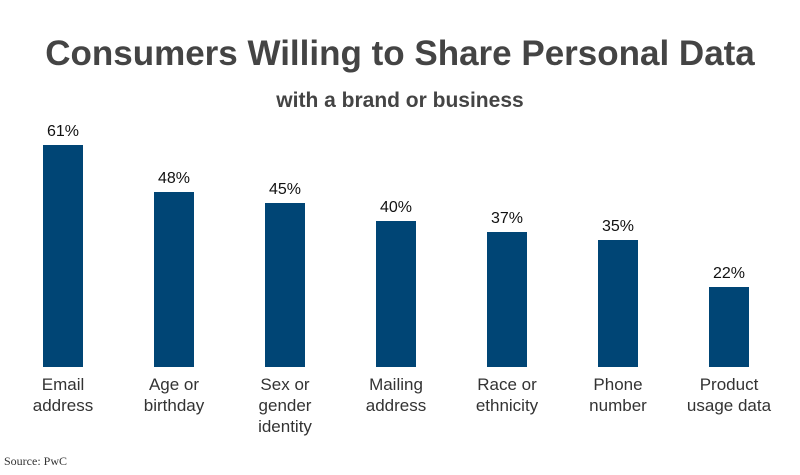 This screenshot has height=475, width=800. I want to click on data-label: 40%, so click(396, 208).